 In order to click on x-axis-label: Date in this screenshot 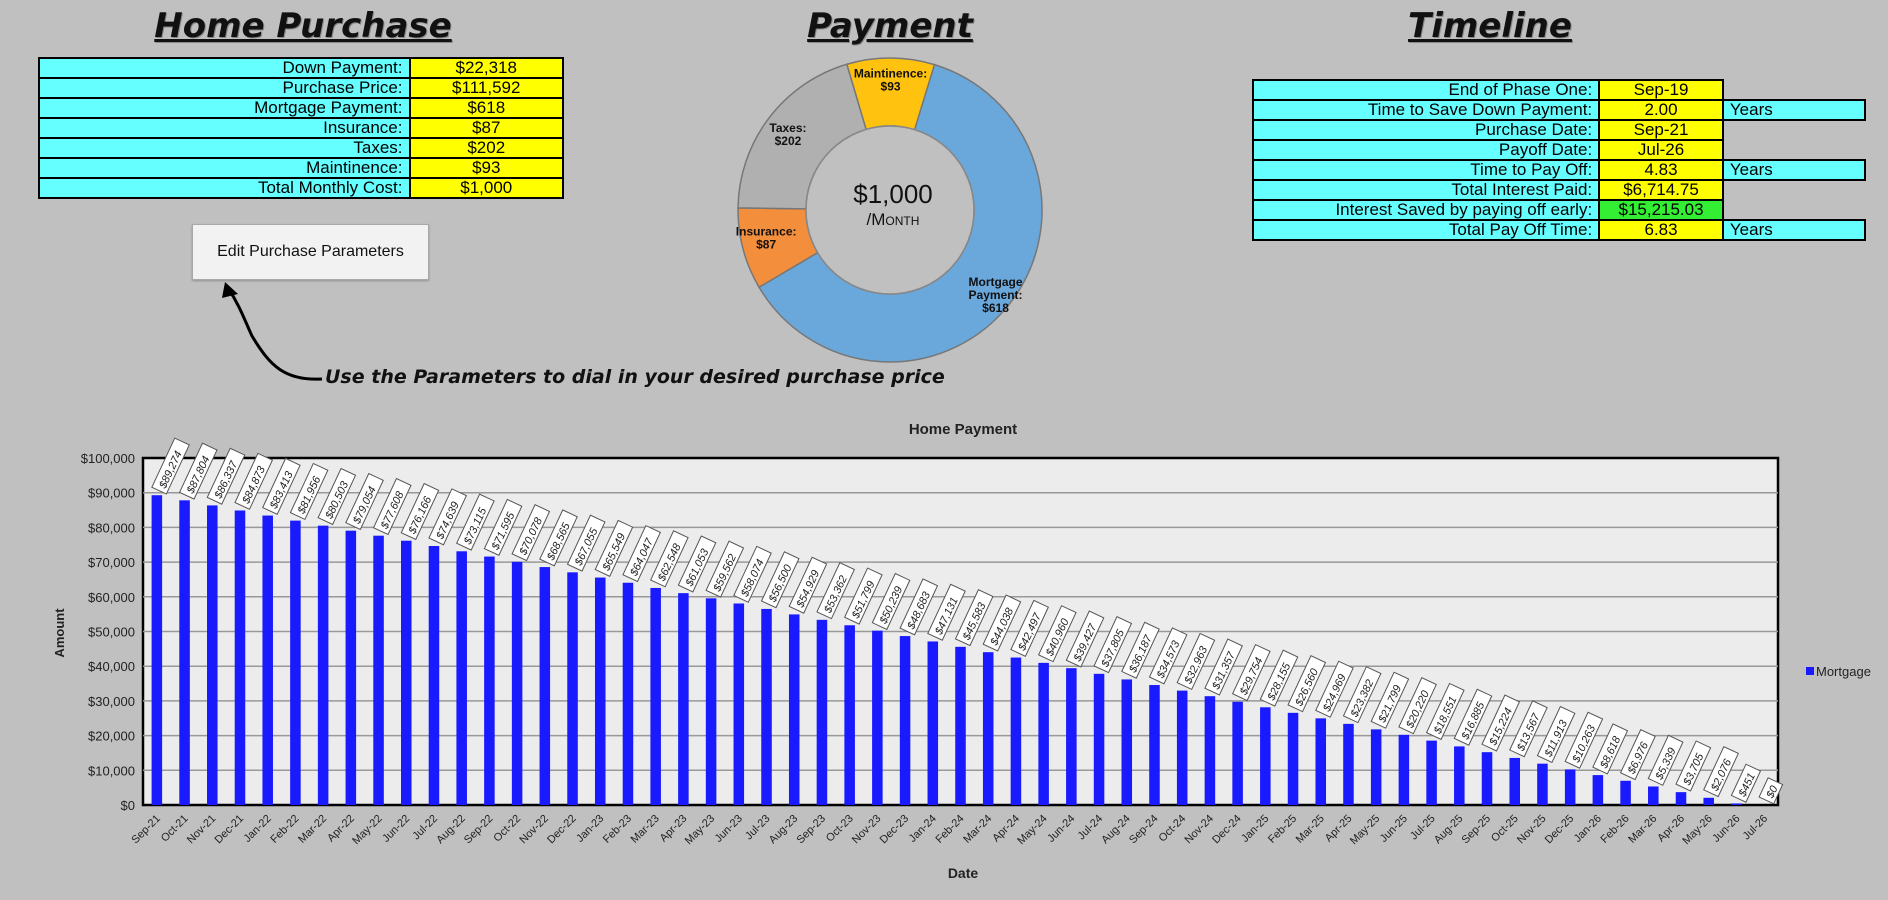, I will do `click(963, 873)`.